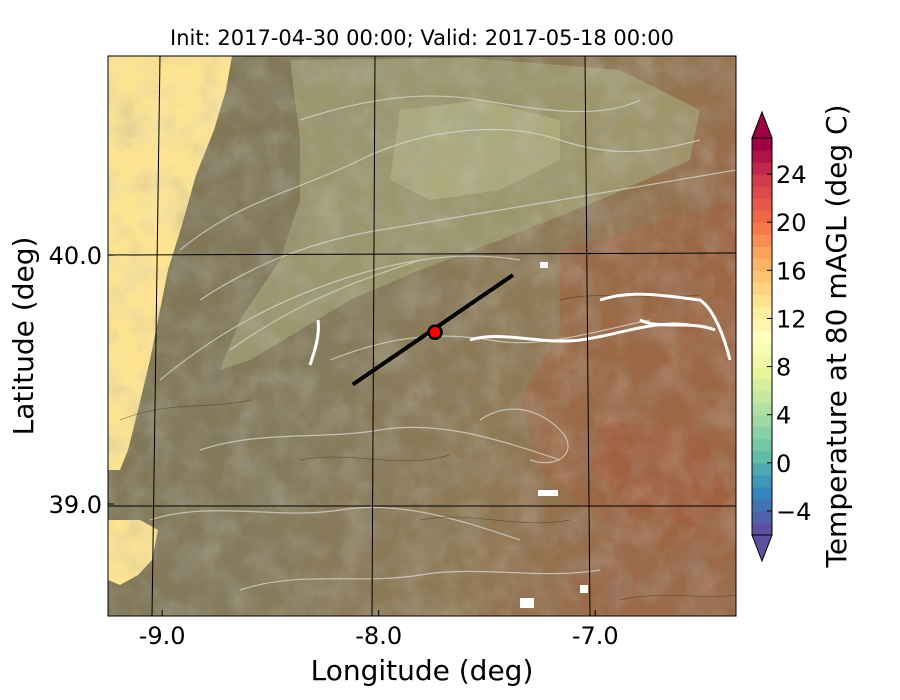 This screenshot has width=900, height=700. I want to click on colorbar-tick-label: 8, so click(783, 368).